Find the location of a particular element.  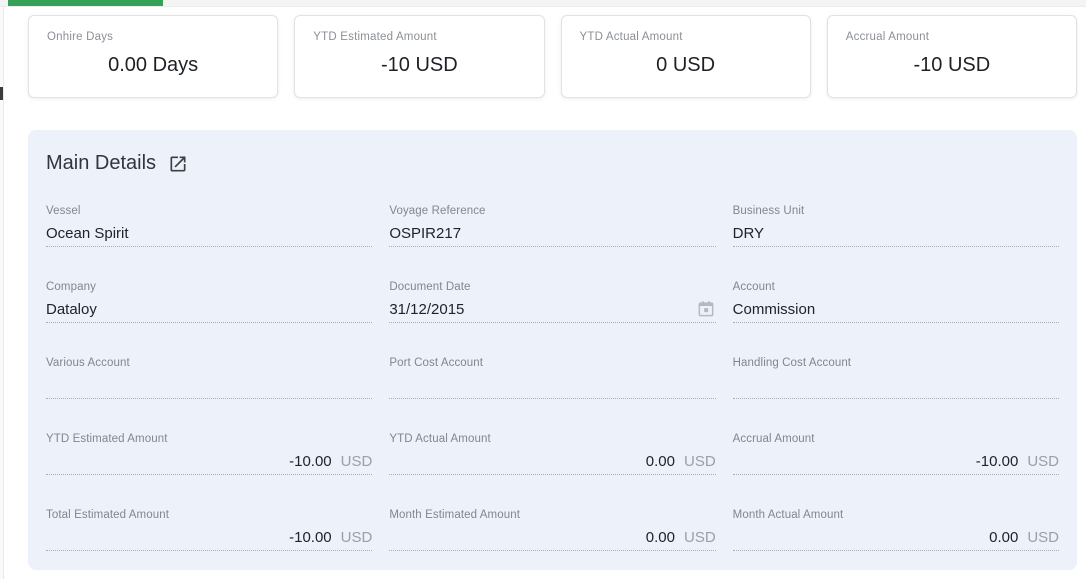

field-month-estimated-amount: Month Estimated Amount 0.00 USD is located at coordinates (552, 530).